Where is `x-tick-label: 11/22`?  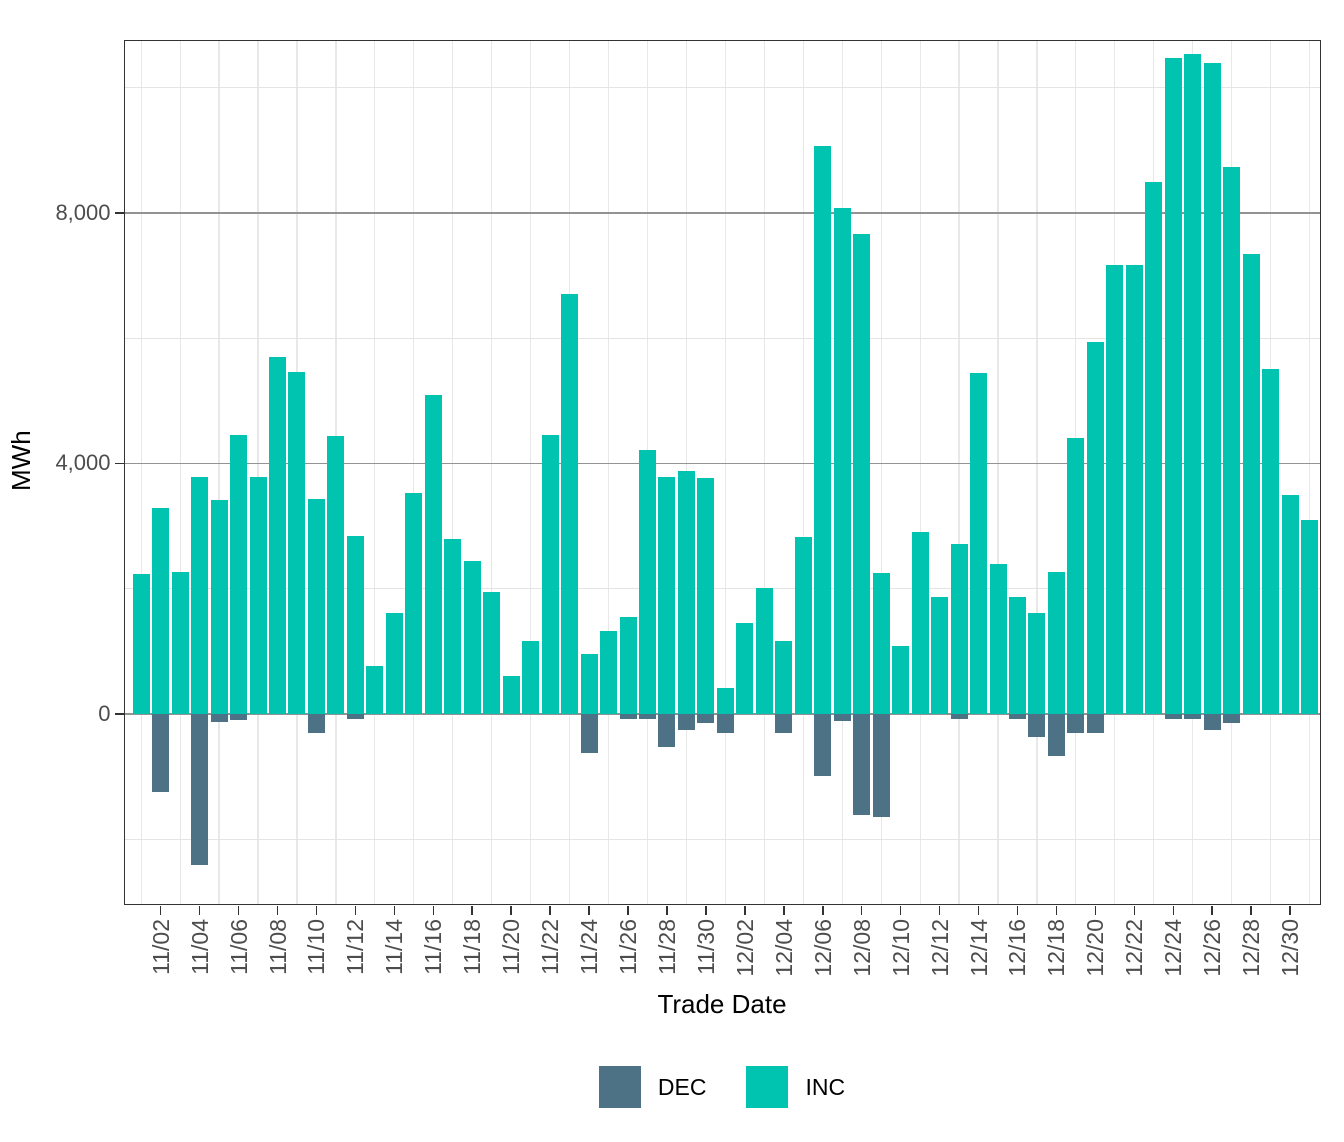 x-tick-label: 11/22 is located at coordinates (550, 947).